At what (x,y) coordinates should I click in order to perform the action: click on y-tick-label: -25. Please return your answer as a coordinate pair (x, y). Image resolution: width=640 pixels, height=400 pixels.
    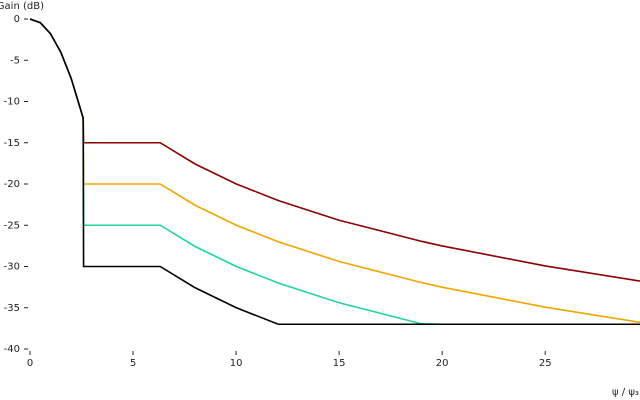
    Looking at the image, I should click on (12, 225).